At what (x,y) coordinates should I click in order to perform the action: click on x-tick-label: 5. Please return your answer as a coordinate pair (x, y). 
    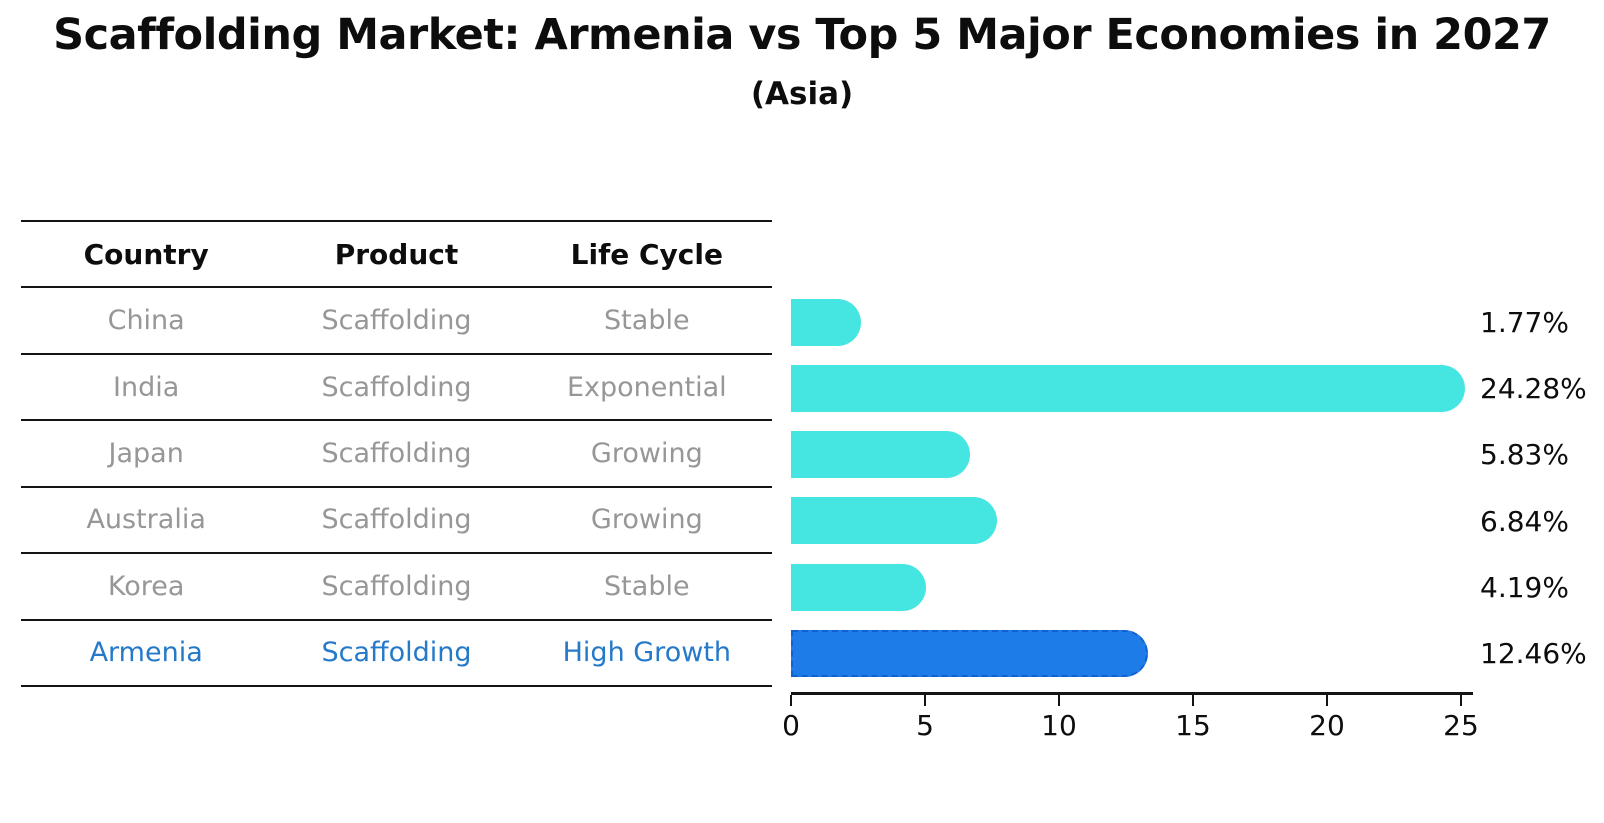
    Looking at the image, I should click on (925, 725).